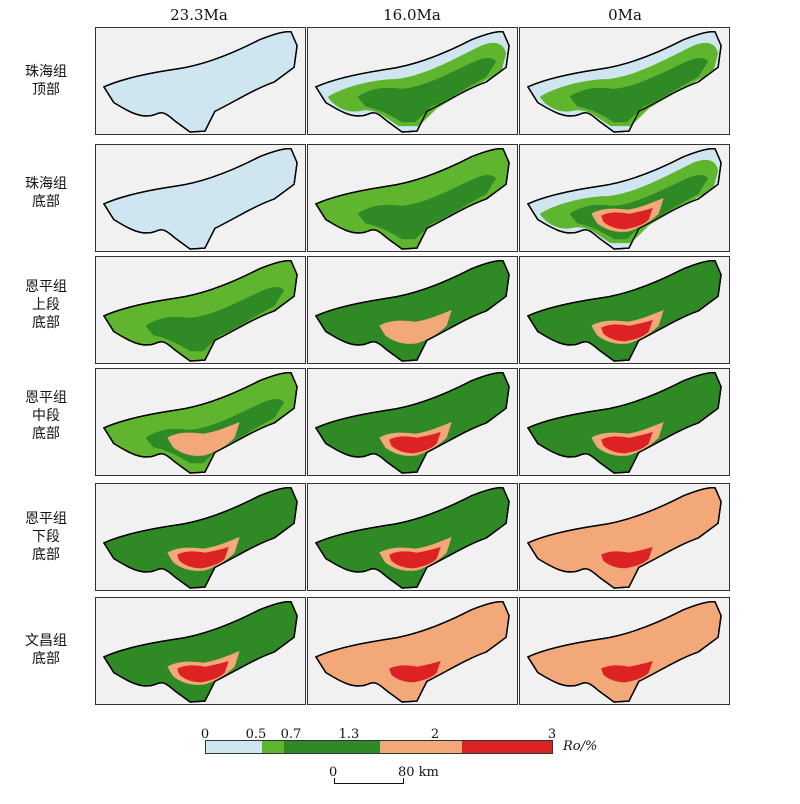 This screenshot has height=804, width=800. What do you see at coordinates (46, 416) in the screenshot?
I see `row-header-4: 恩平组 中段 底部` at bounding box center [46, 416].